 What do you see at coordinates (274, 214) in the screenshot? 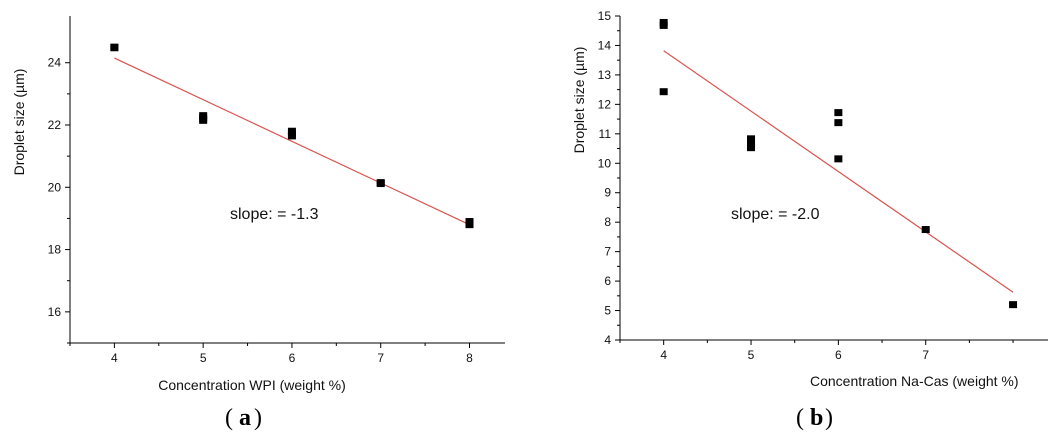
I see `slope-annotation-a: slope: = -1.3` at bounding box center [274, 214].